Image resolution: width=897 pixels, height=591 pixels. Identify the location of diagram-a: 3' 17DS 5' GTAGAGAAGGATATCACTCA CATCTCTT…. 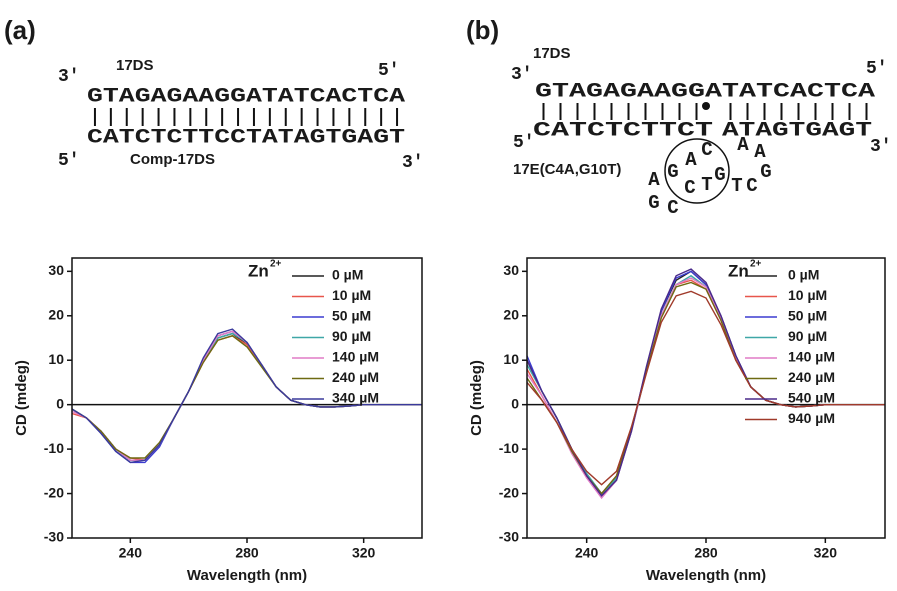
(241, 115).